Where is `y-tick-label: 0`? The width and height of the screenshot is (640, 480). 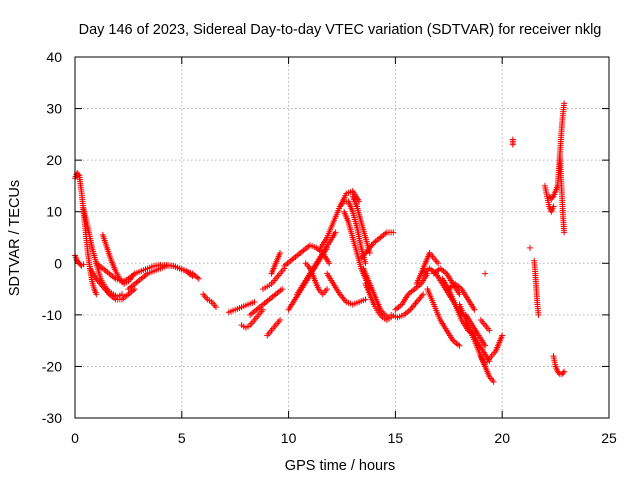 y-tick-label: 0 is located at coordinates (58, 263).